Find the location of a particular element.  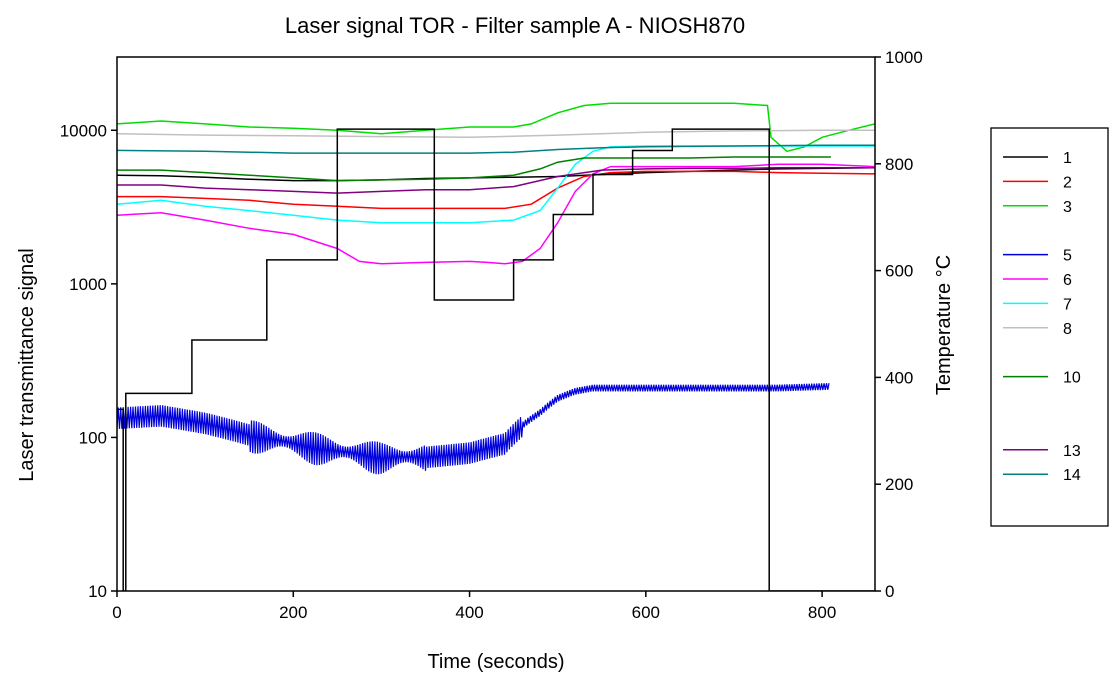

legend-label-1: 1 is located at coordinates (1067, 158).